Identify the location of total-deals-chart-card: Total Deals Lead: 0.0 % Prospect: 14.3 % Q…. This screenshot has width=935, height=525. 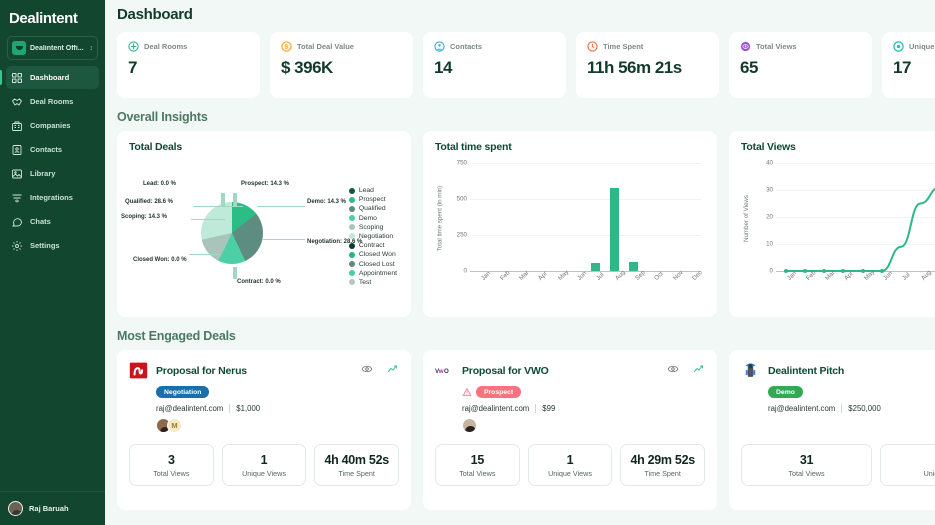
(264, 224).